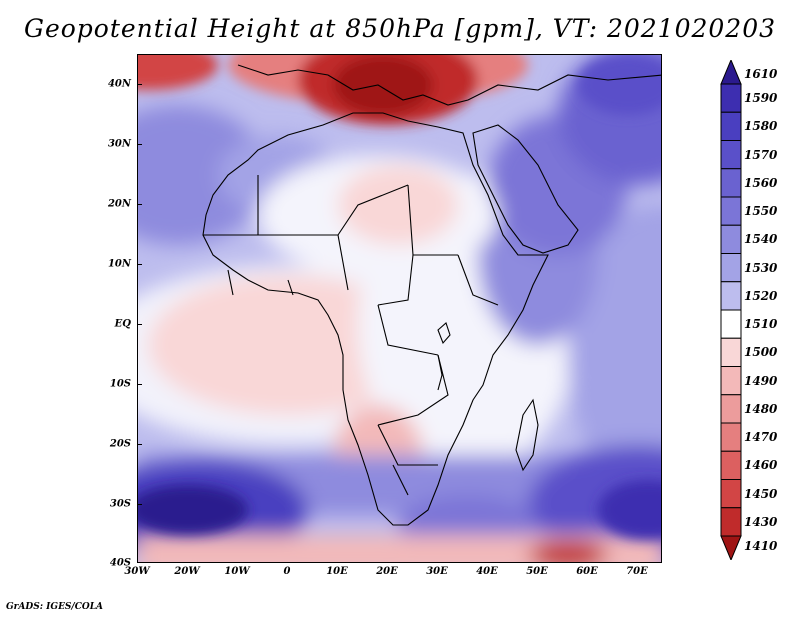 This screenshot has width=800, height=618. I want to click on lat-label-40n: 40N, so click(119, 84).